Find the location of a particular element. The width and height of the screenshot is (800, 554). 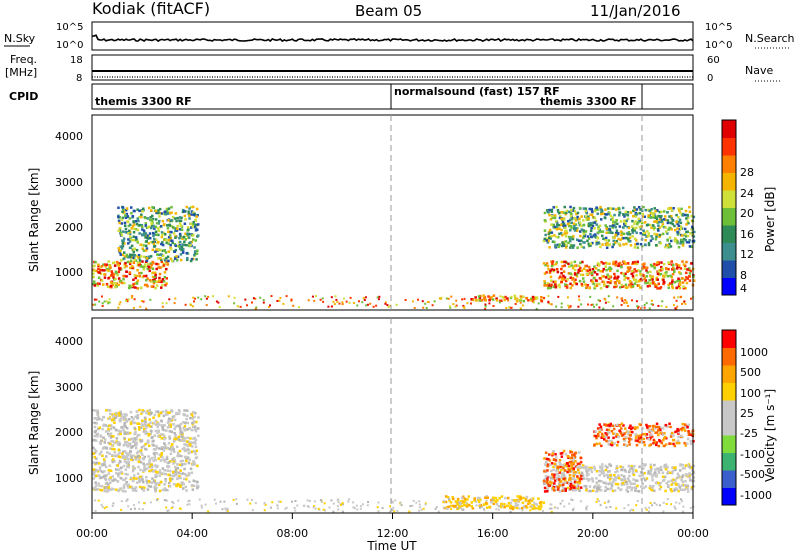

cpid-segment-1: themis 3300 RF is located at coordinates (143, 101).